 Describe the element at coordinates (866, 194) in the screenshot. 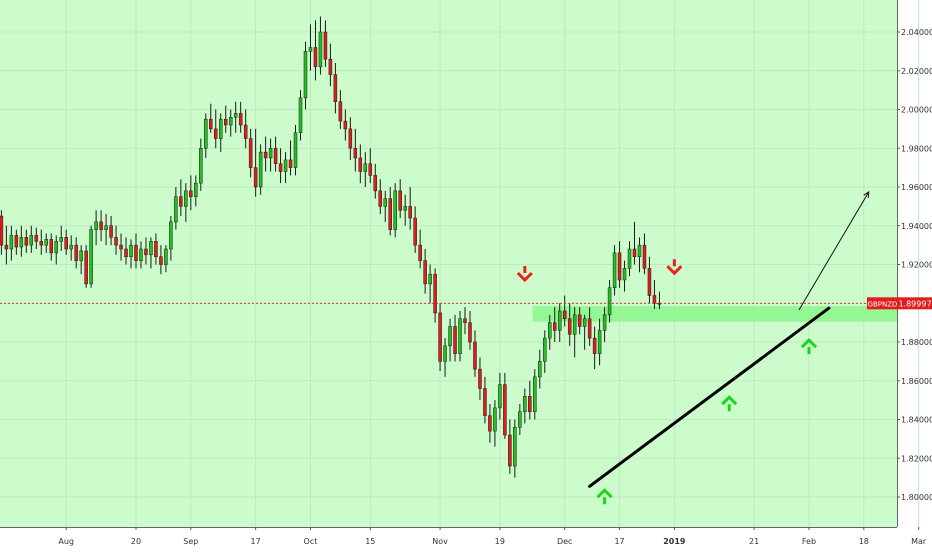

I see `projection-arrow-head` at that location.